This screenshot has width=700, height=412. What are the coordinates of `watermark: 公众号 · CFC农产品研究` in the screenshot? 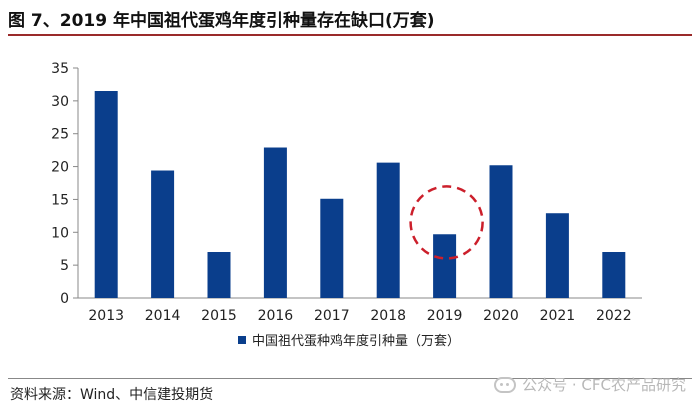 It's located at (590, 384).